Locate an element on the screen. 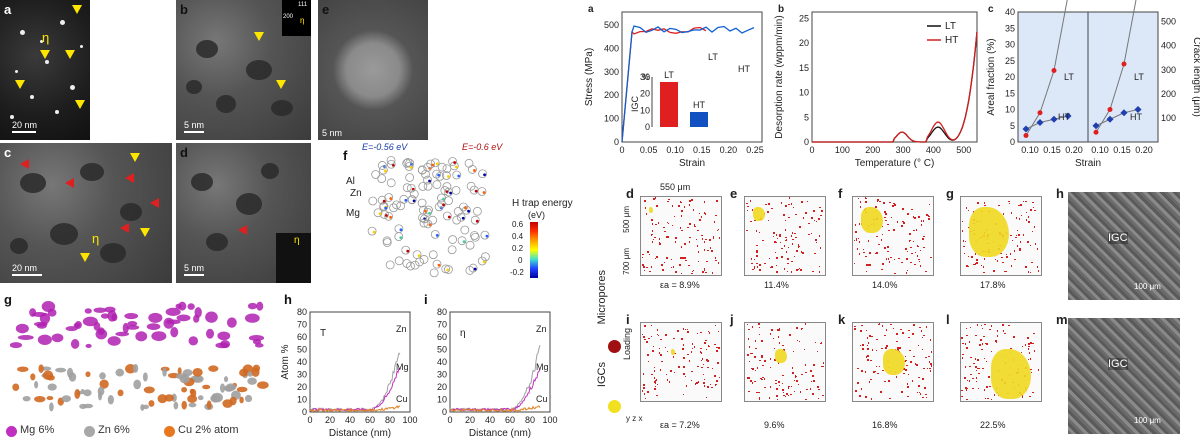 Image resolution: width=1200 pixels, height=442 pixels. xtick: 0 is located at coordinates (621, 150).